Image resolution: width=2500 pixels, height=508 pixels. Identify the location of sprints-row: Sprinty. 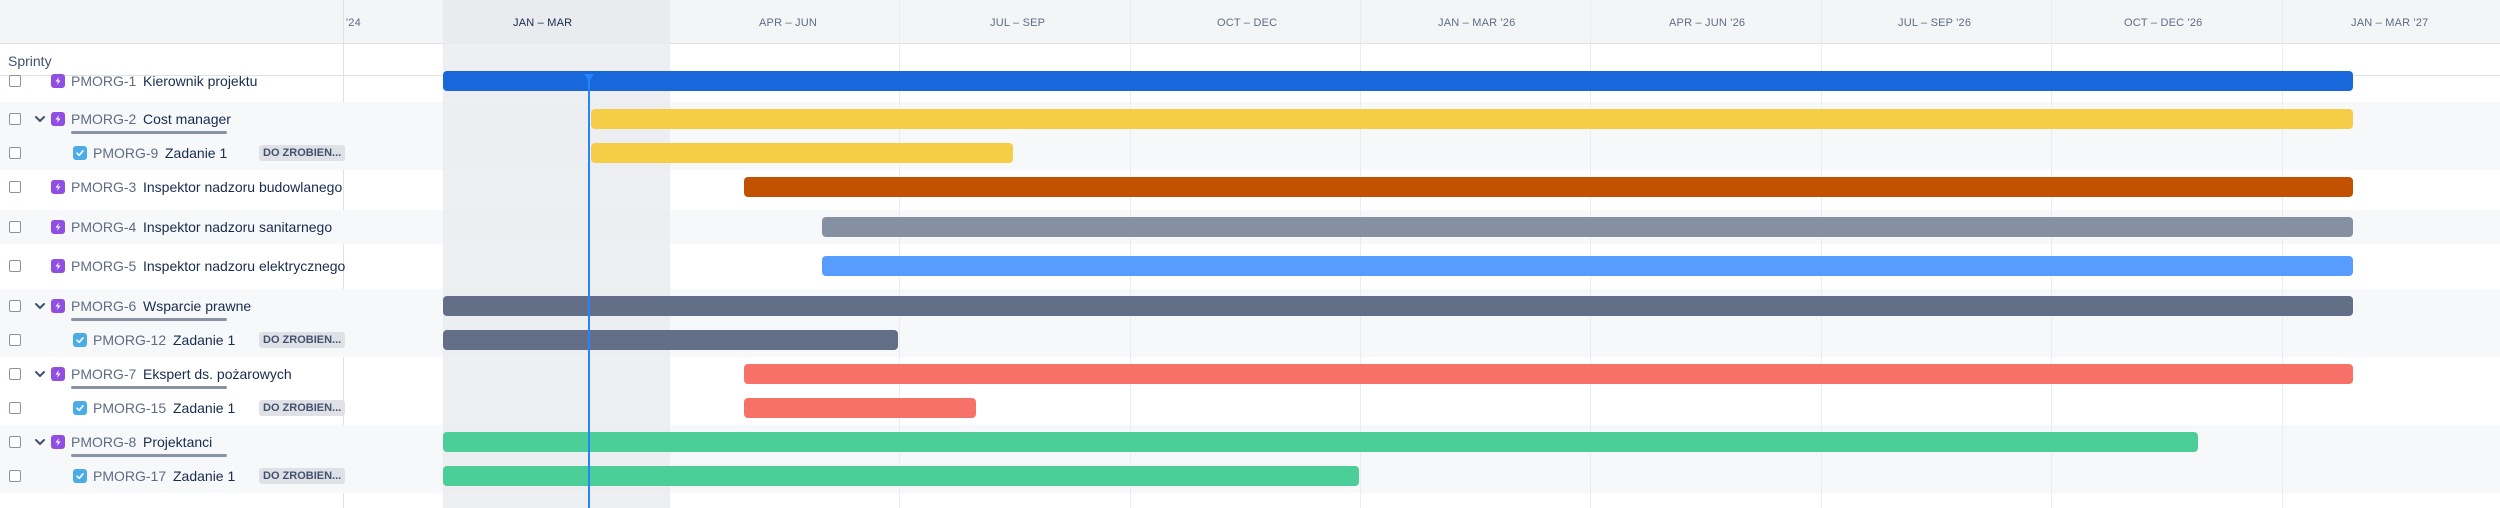
(171, 60).